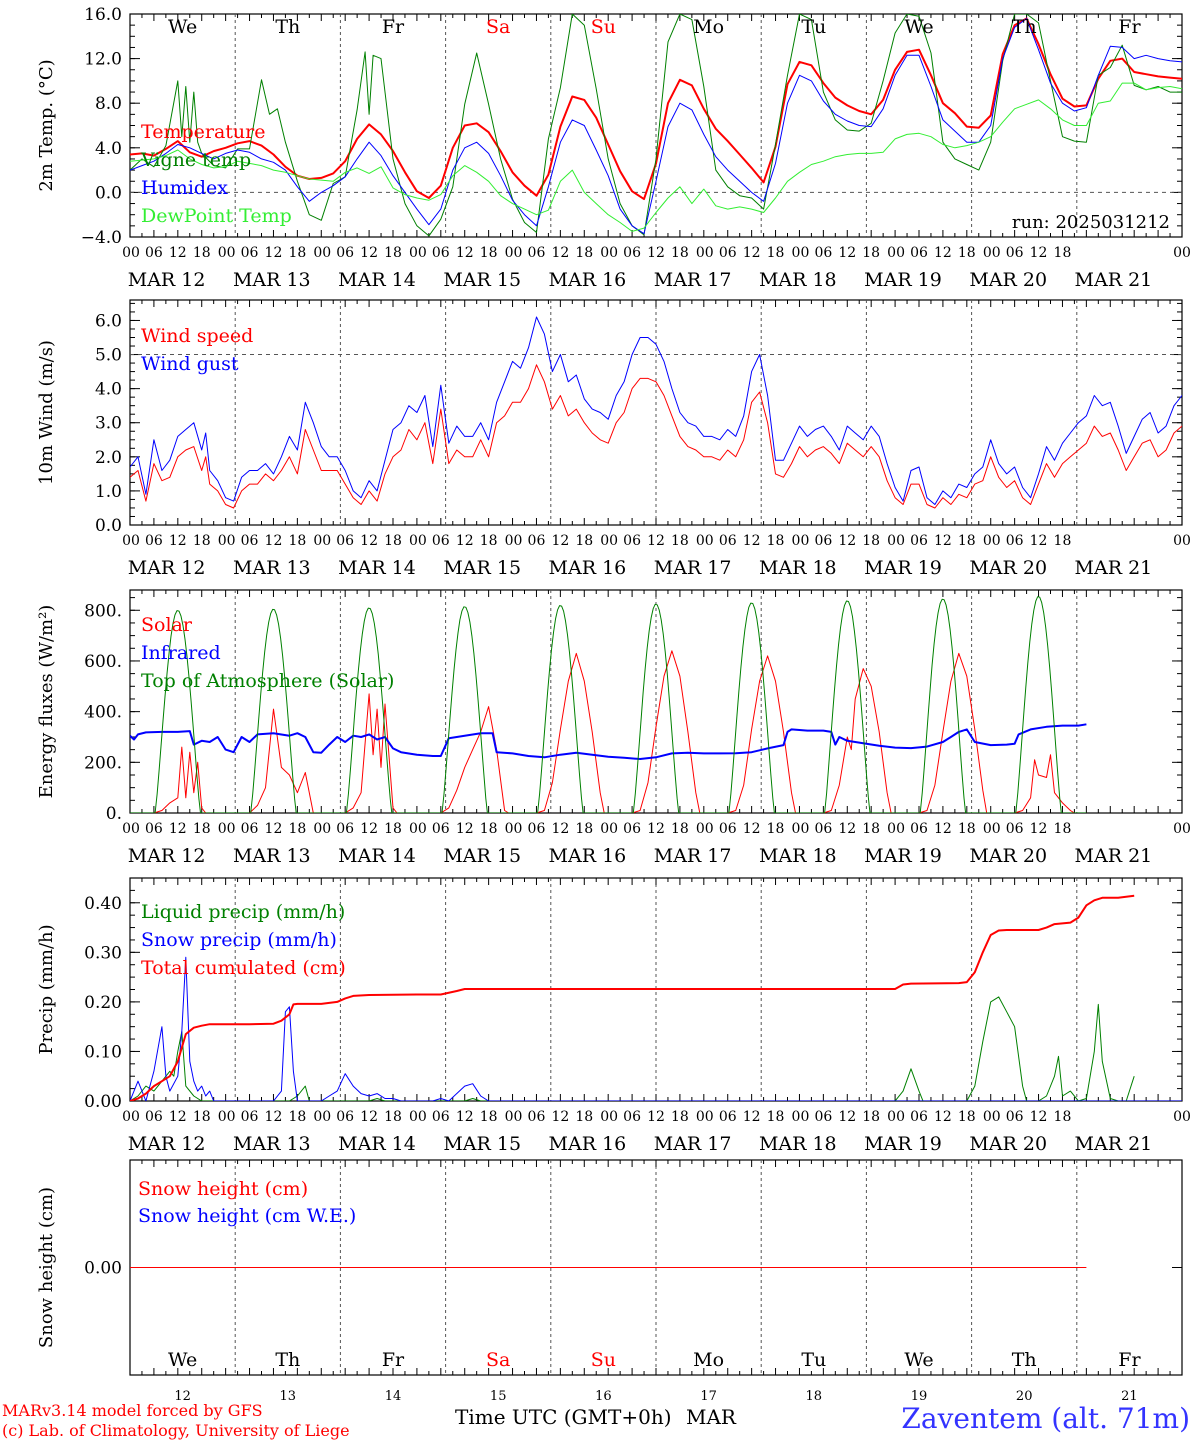  I want to click on y-tick-label: 0.0, so click(108, 193).